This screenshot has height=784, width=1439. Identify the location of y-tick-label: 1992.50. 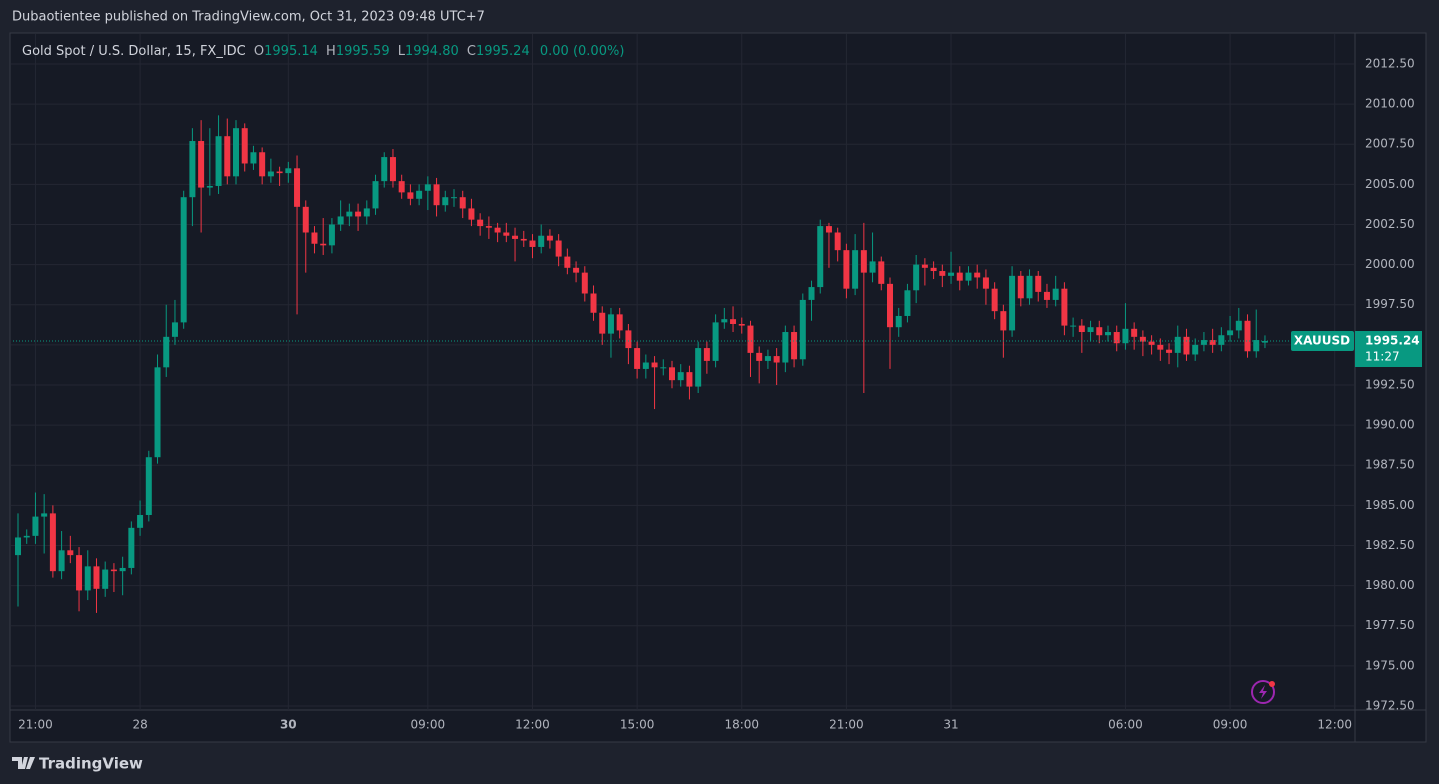
(1390, 384).